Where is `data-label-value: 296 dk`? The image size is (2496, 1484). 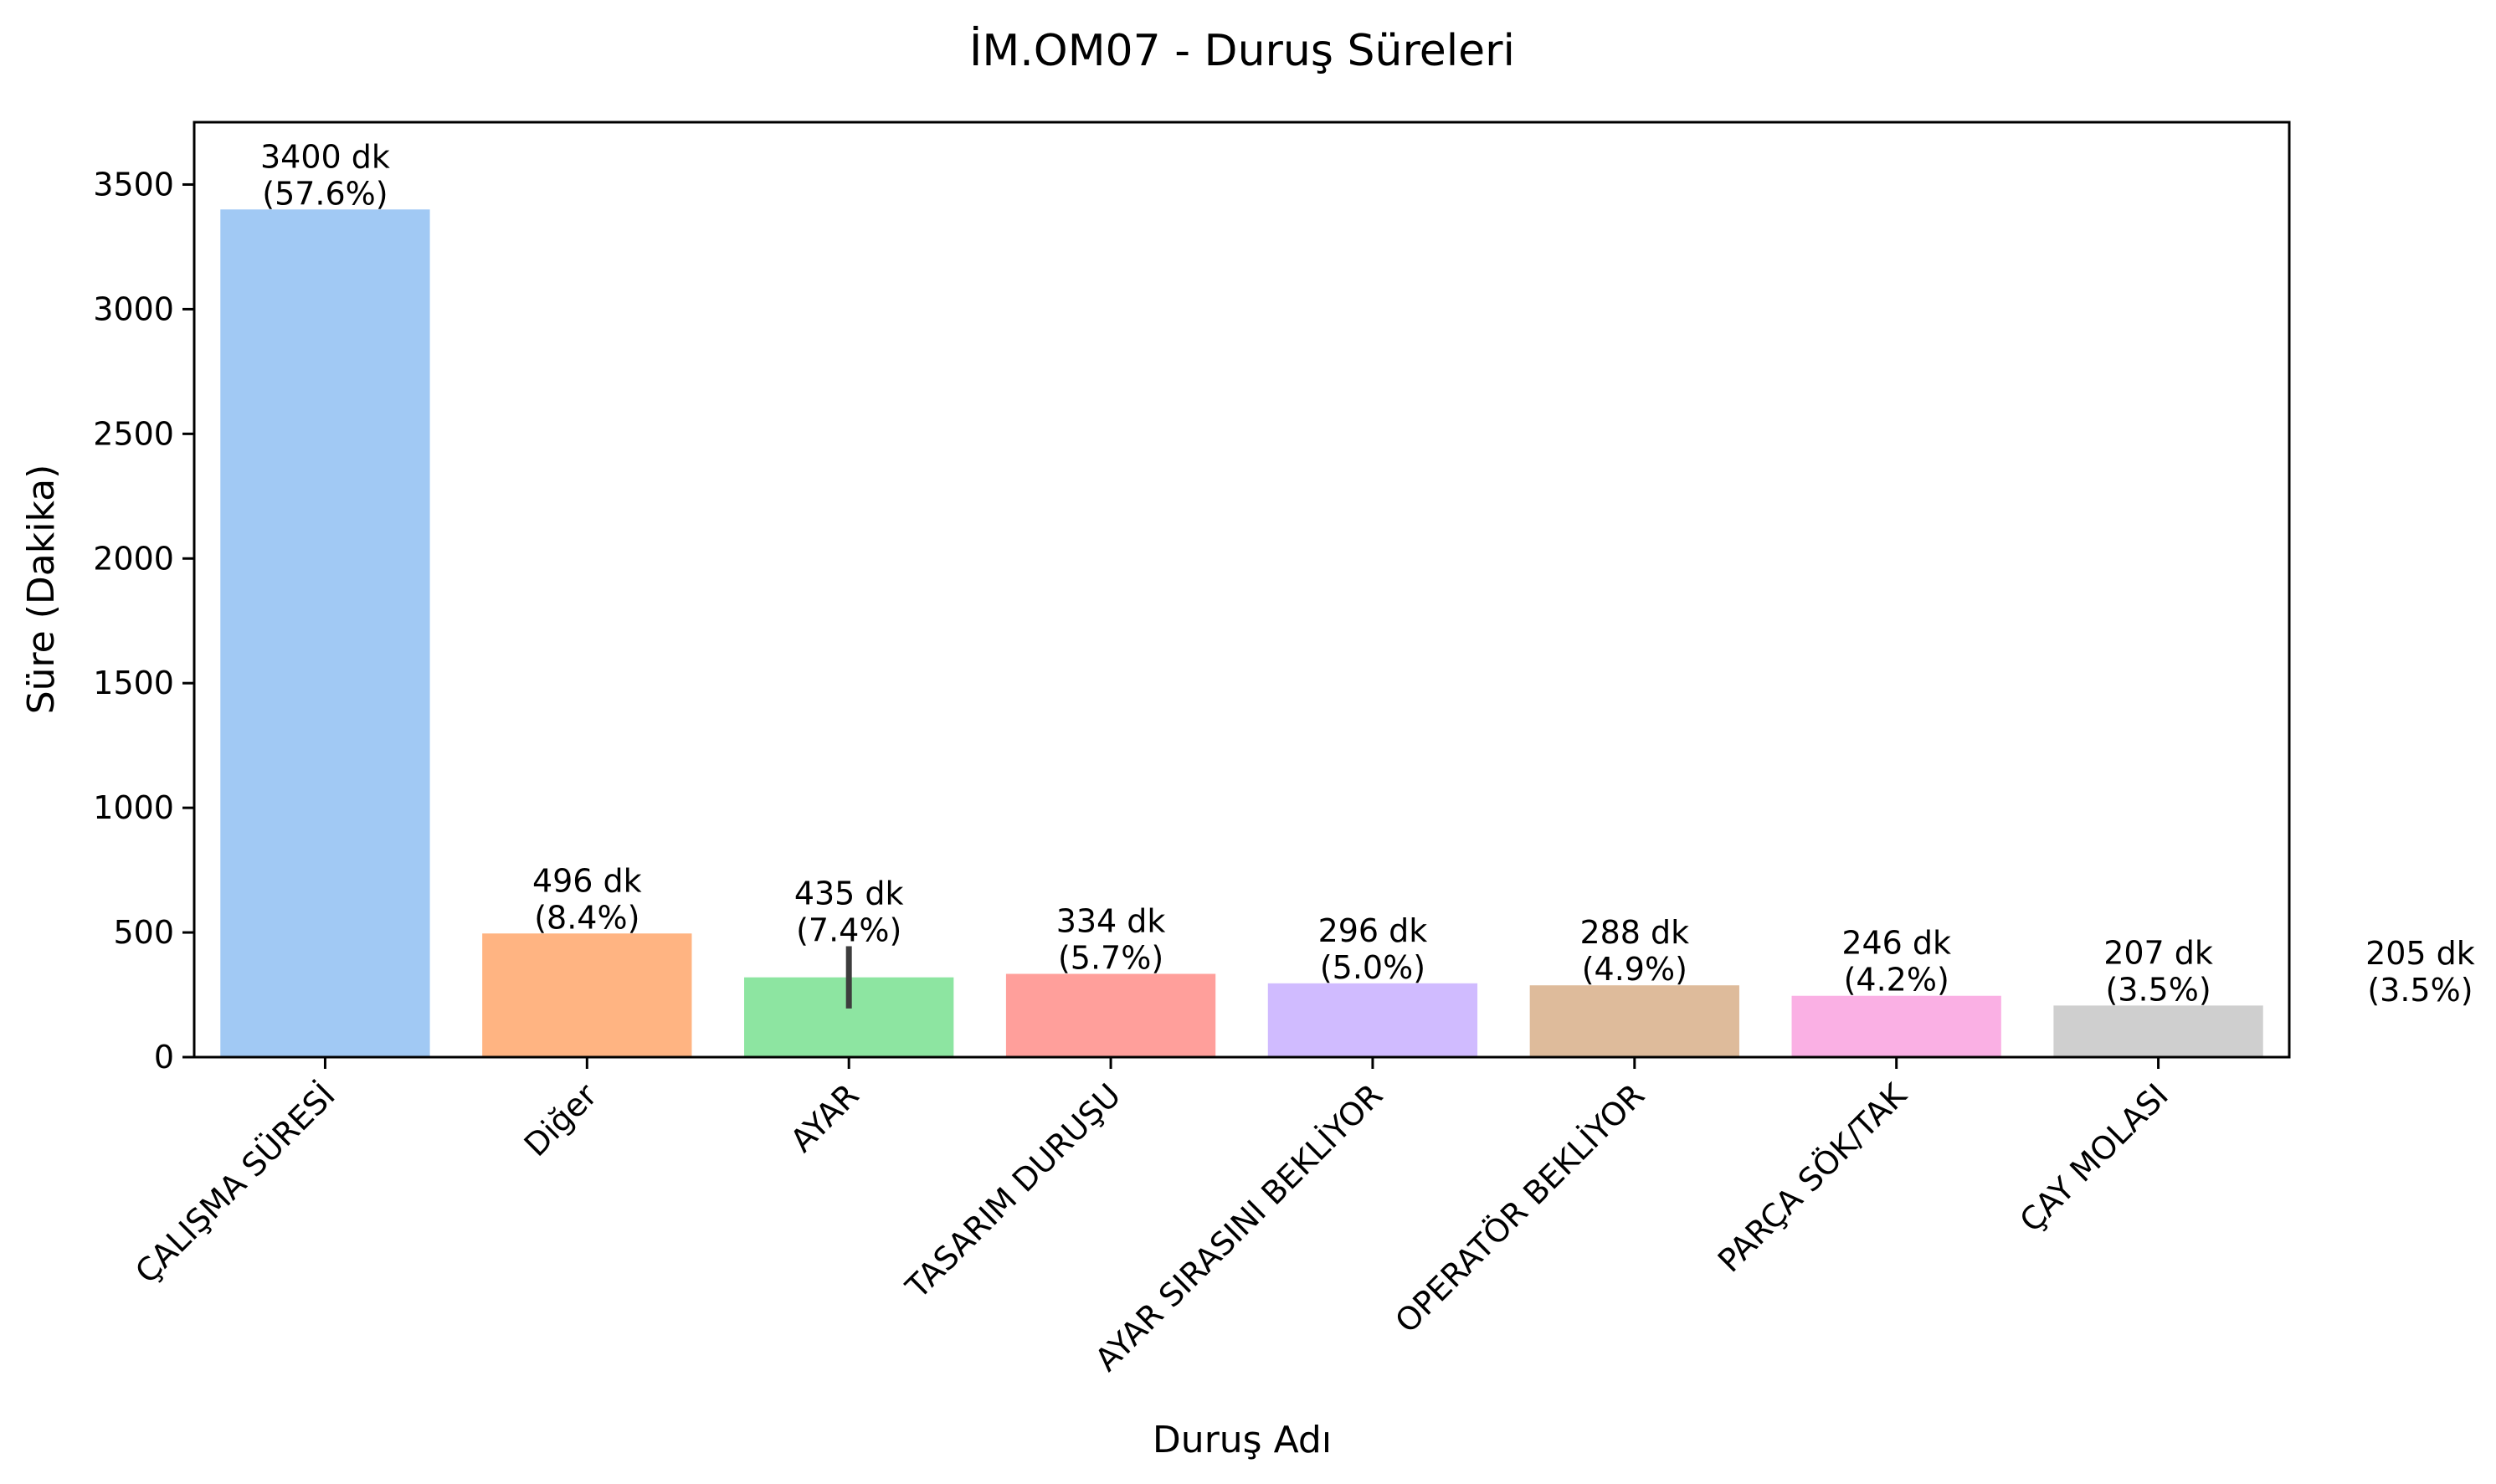
data-label-value: 296 dk is located at coordinates (1373, 930).